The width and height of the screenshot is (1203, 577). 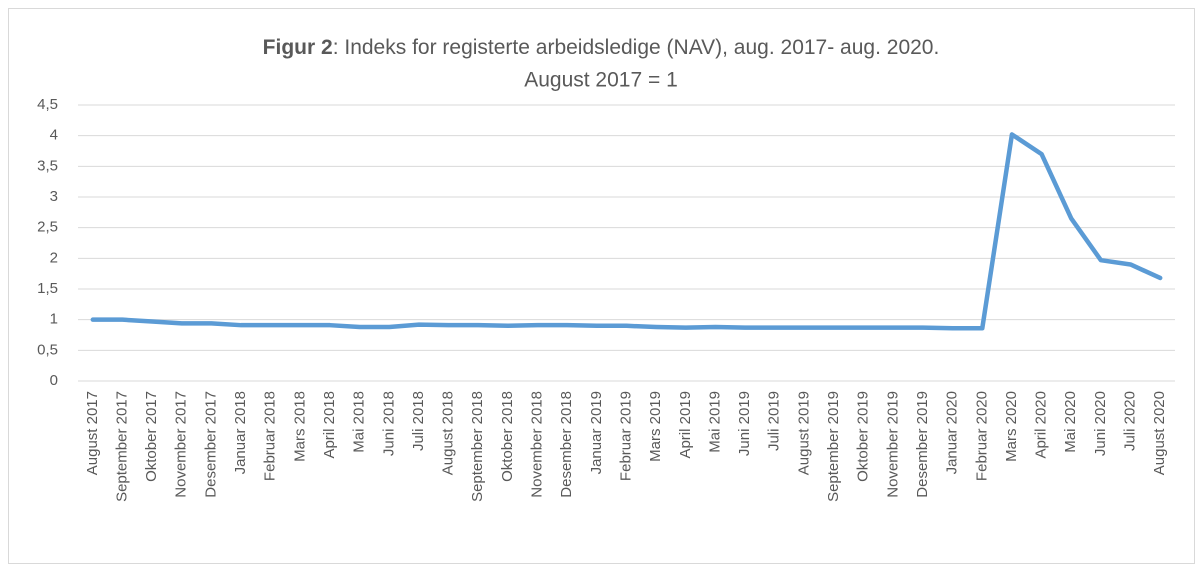 What do you see at coordinates (477, 446) in the screenshot?
I see `x-tick-label: September 2018` at bounding box center [477, 446].